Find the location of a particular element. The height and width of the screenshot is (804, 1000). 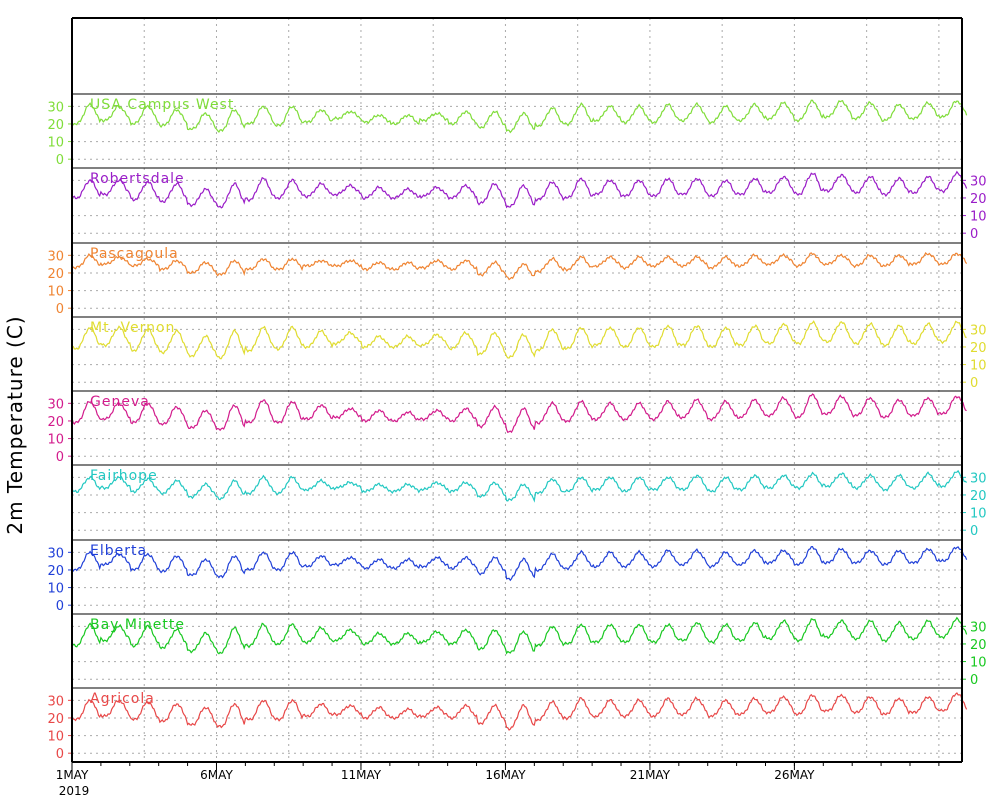

station-label: Elberta is located at coordinates (118, 551).